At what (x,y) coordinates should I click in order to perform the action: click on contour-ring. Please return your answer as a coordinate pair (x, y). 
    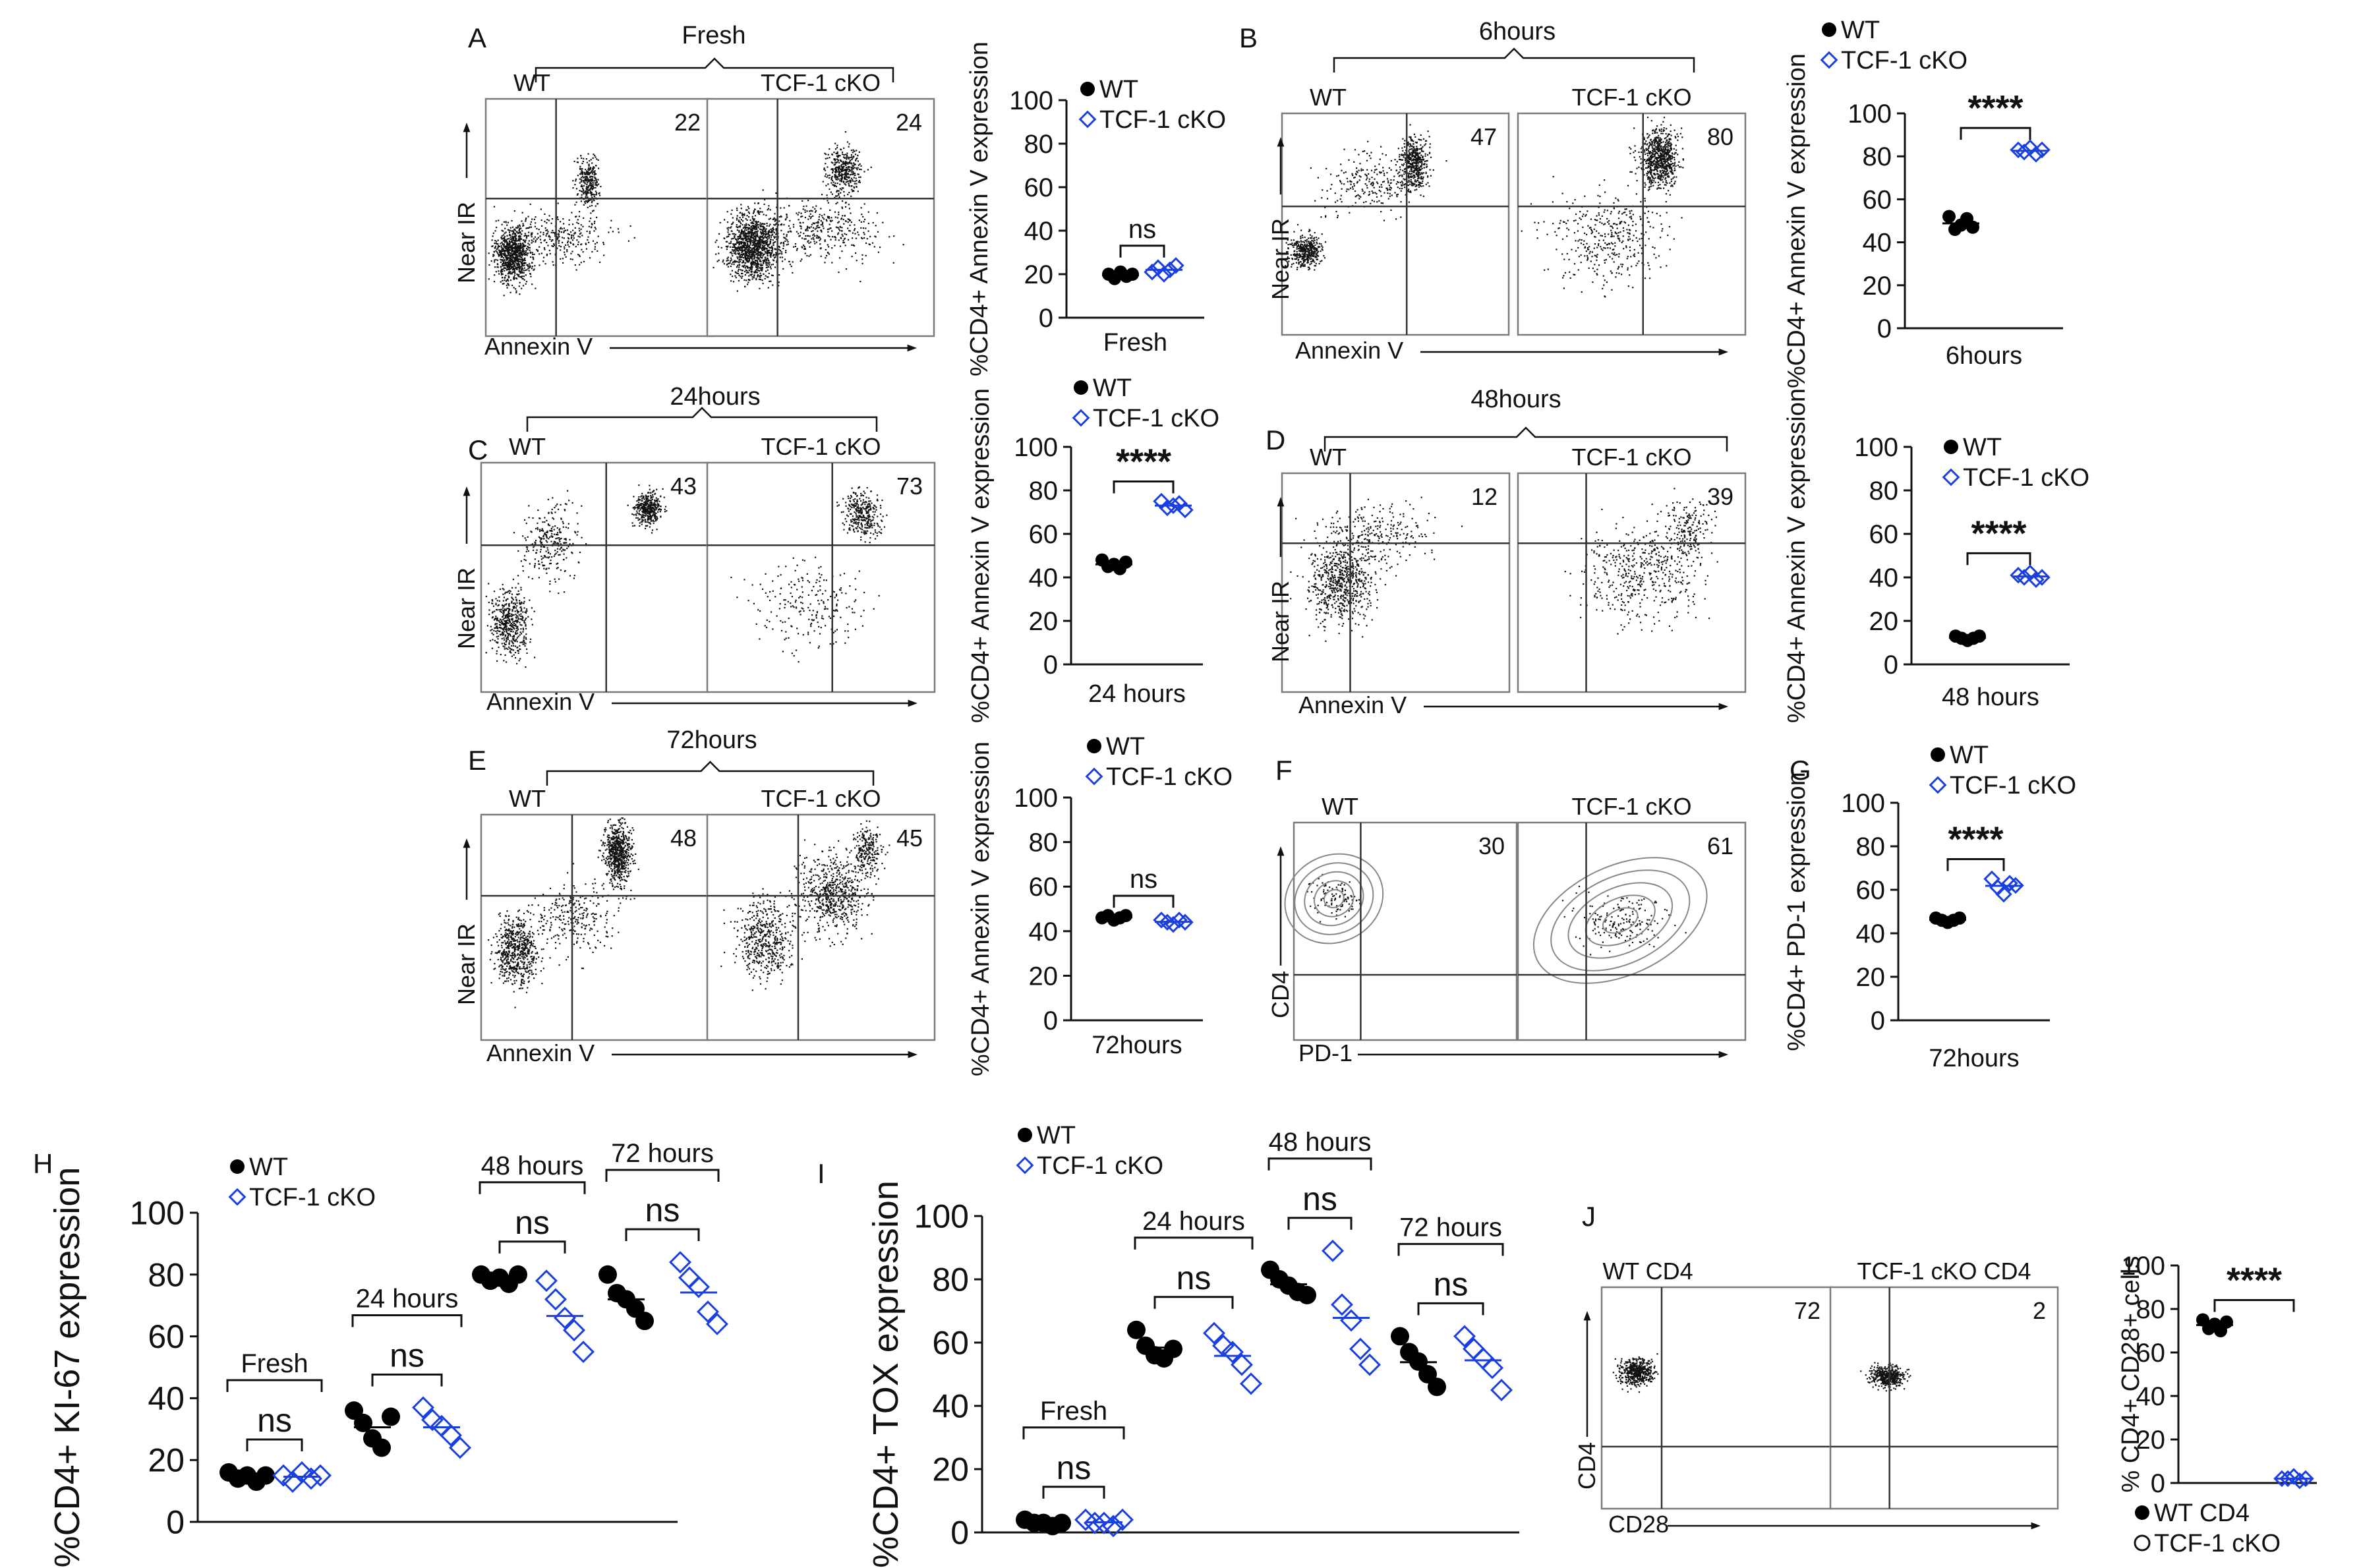
    Looking at the image, I should click on (1334, 898).